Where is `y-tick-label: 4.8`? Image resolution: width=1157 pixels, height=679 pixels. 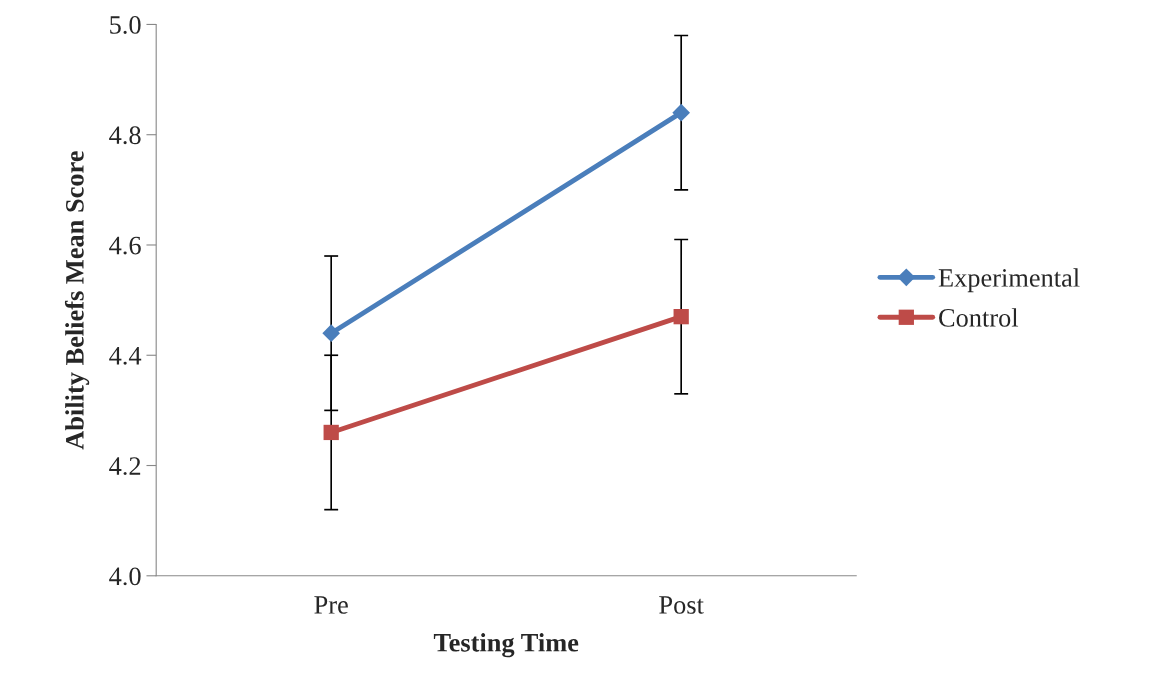 y-tick-label: 4.8 is located at coordinates (125, 135).